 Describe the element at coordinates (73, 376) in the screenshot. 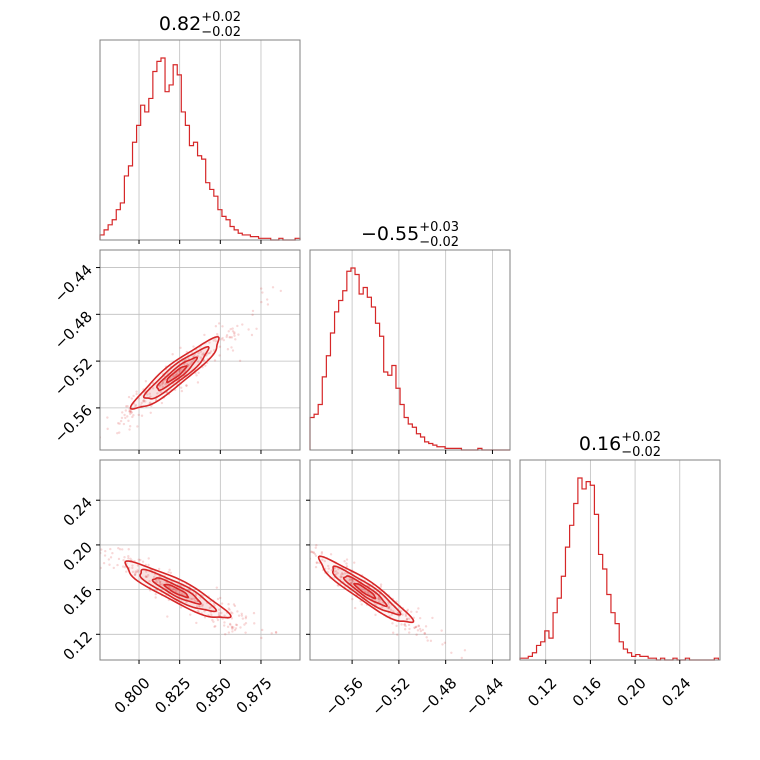

I see `y-tick-label: −0.52` at that location.